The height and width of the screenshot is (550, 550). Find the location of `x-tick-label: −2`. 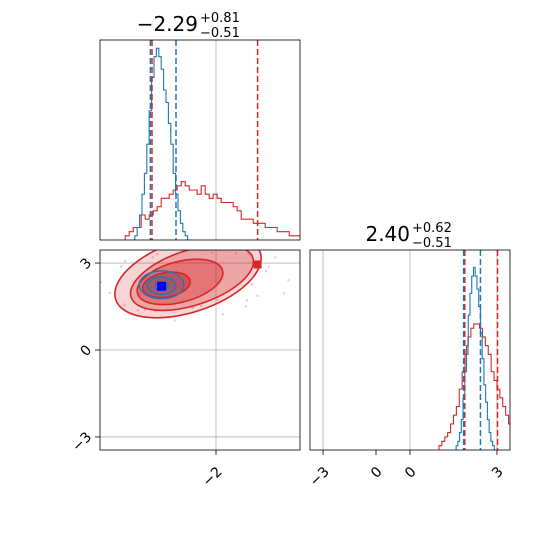

x-tick-label: −2 is located at coordinates (213, 477).